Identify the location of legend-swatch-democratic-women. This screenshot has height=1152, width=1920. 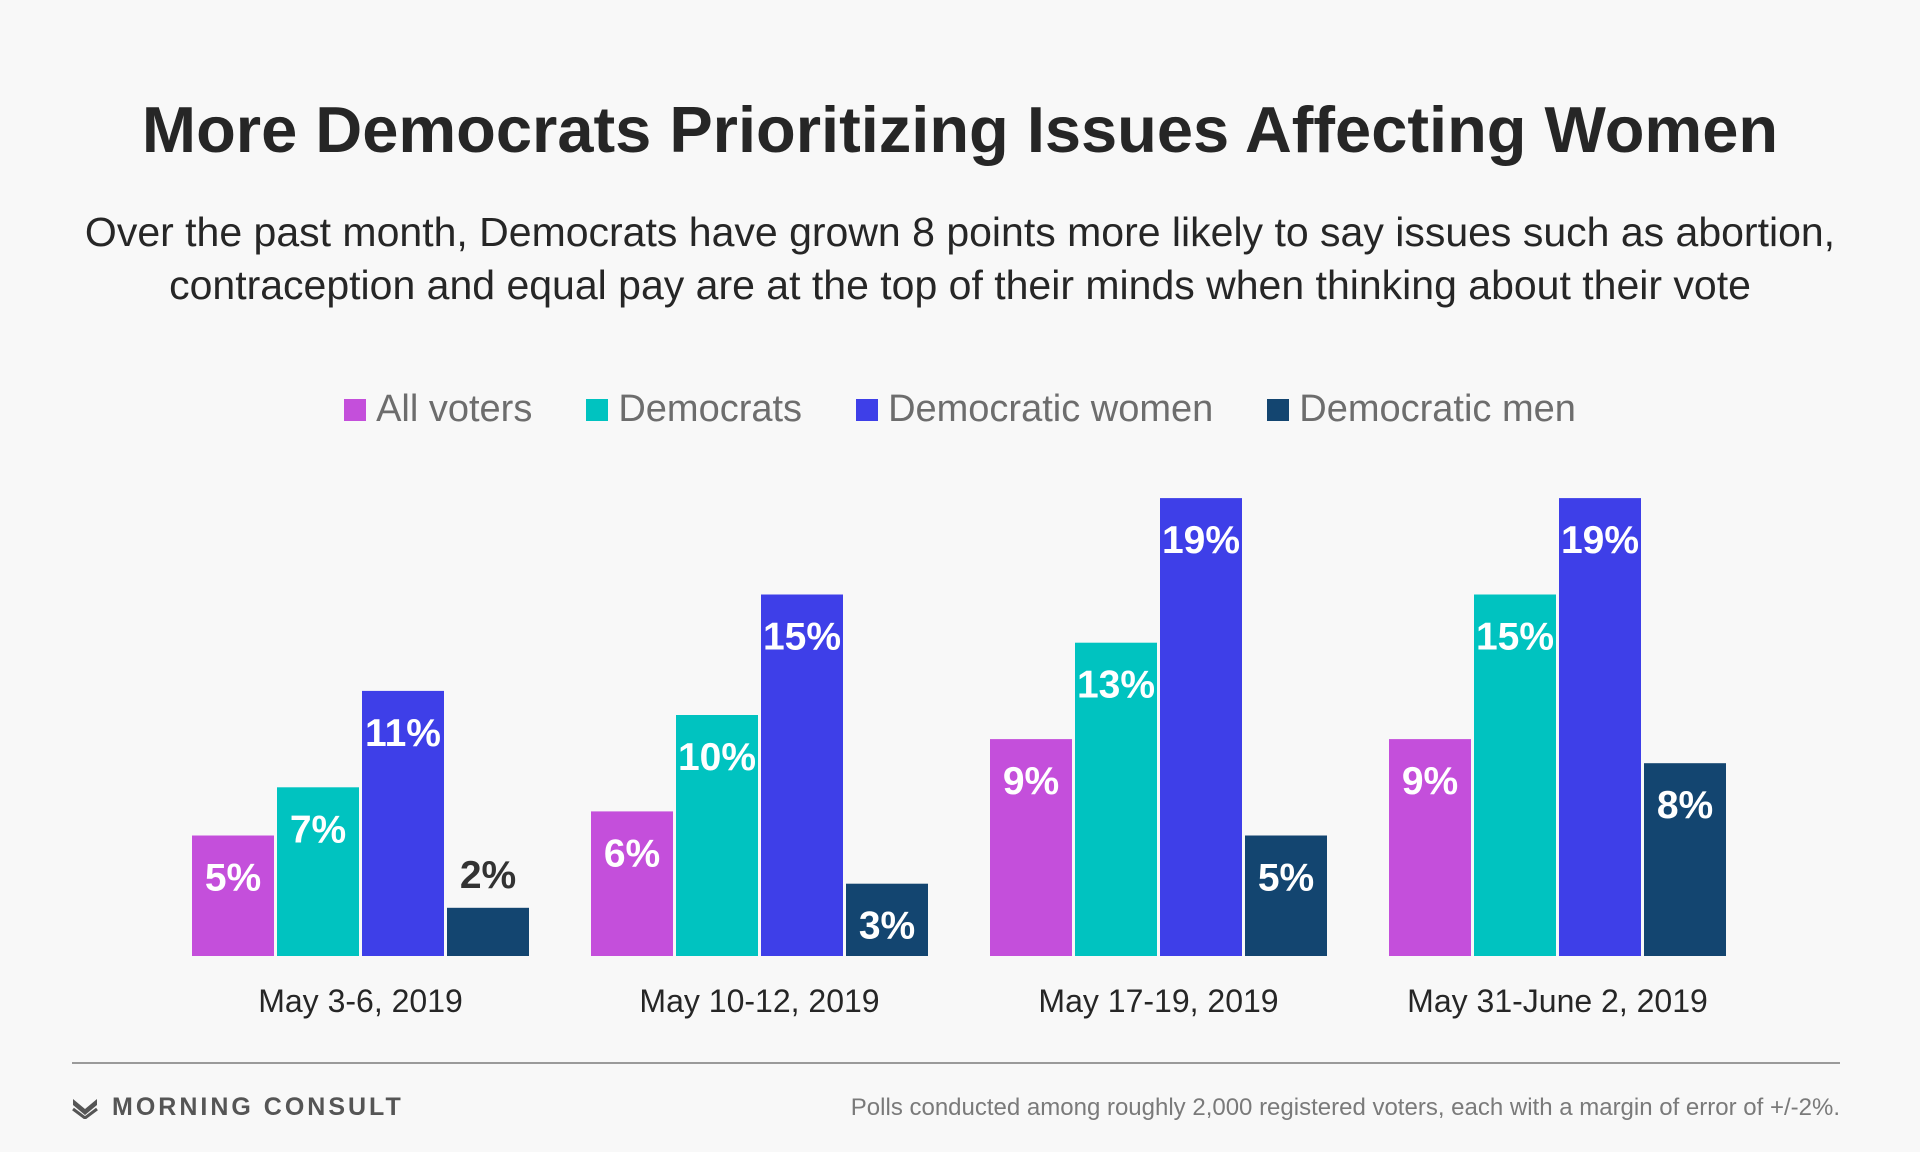
(867, 409).